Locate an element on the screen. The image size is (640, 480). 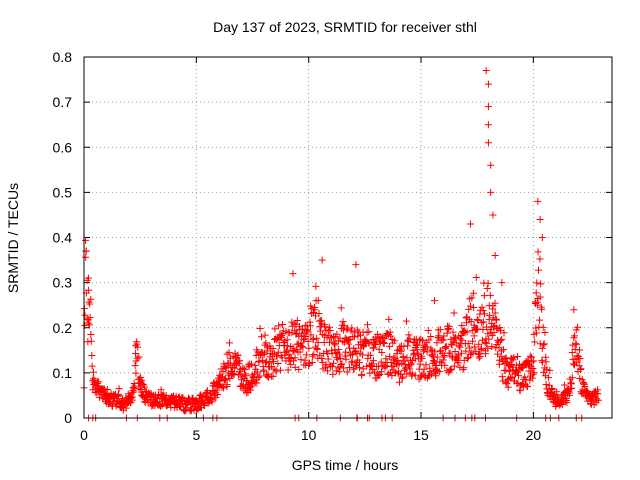
y-tick-label: 0.5 is located at coordinates (63, 192).